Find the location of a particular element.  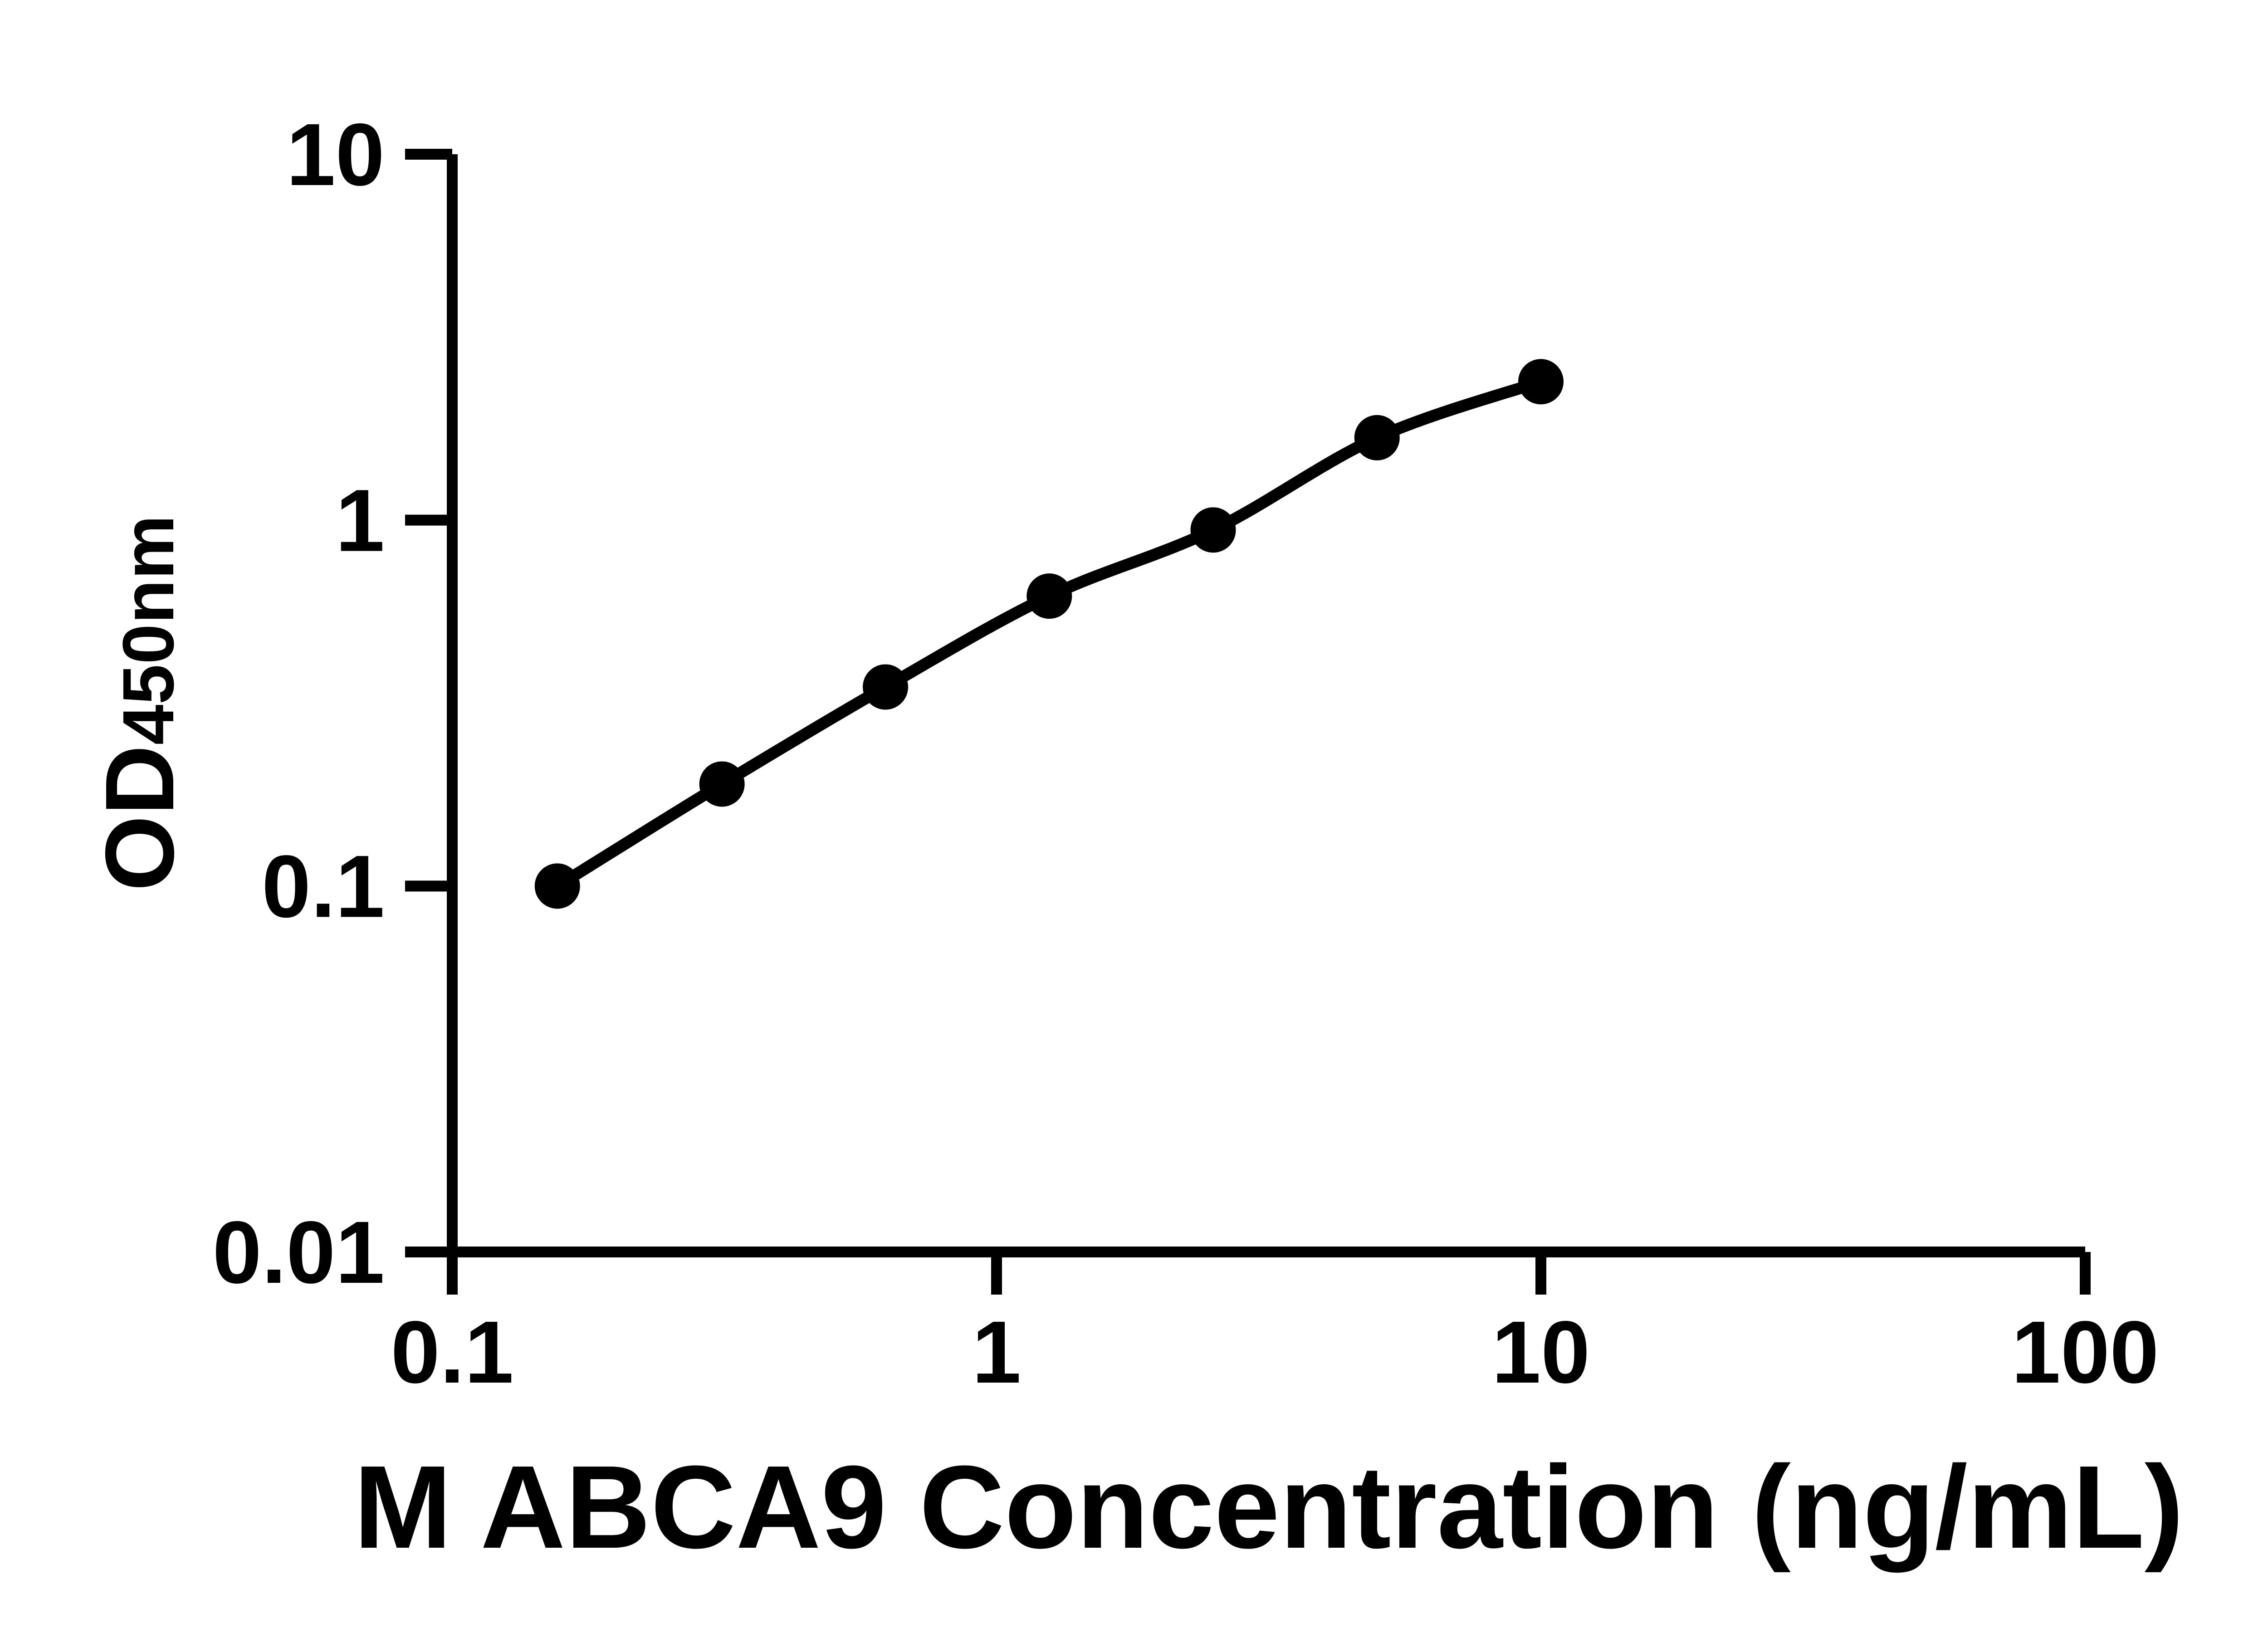

standard-curve-line is located at coordinates (1049, 633).